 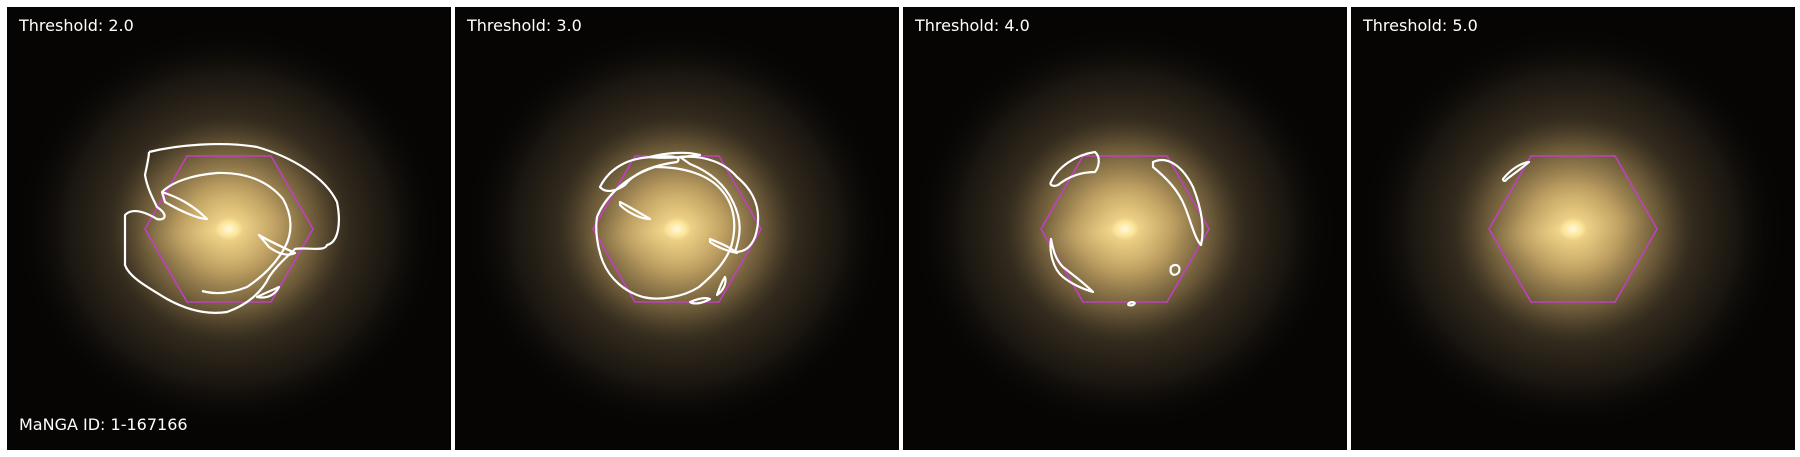 I want to click on threshold-label: Threshold: 5.0, so click(x=1420, y=25).